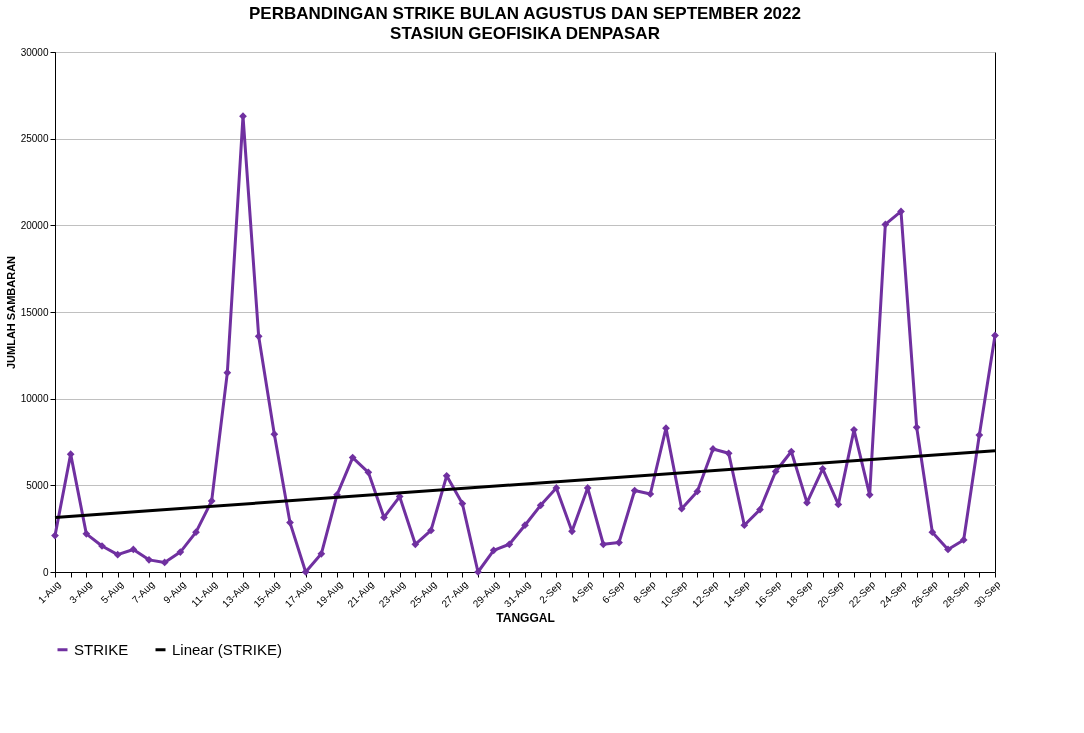  Describe the element at coordinates (34, 225) in the screenshot. I see `y-tick-label: 20000` at that location.